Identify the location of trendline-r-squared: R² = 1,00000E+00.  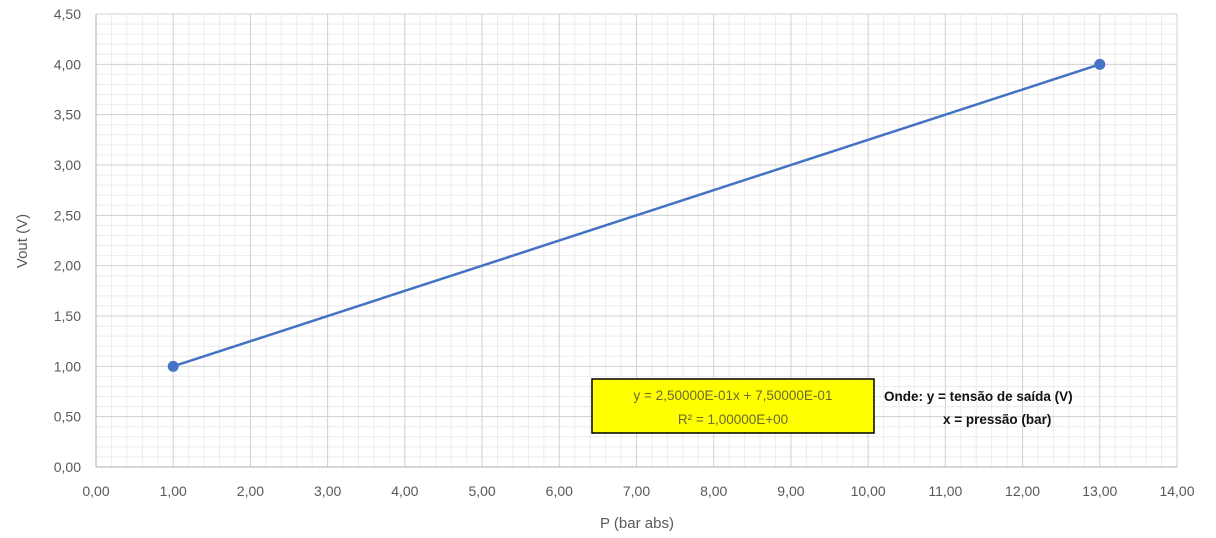
(733, 419).